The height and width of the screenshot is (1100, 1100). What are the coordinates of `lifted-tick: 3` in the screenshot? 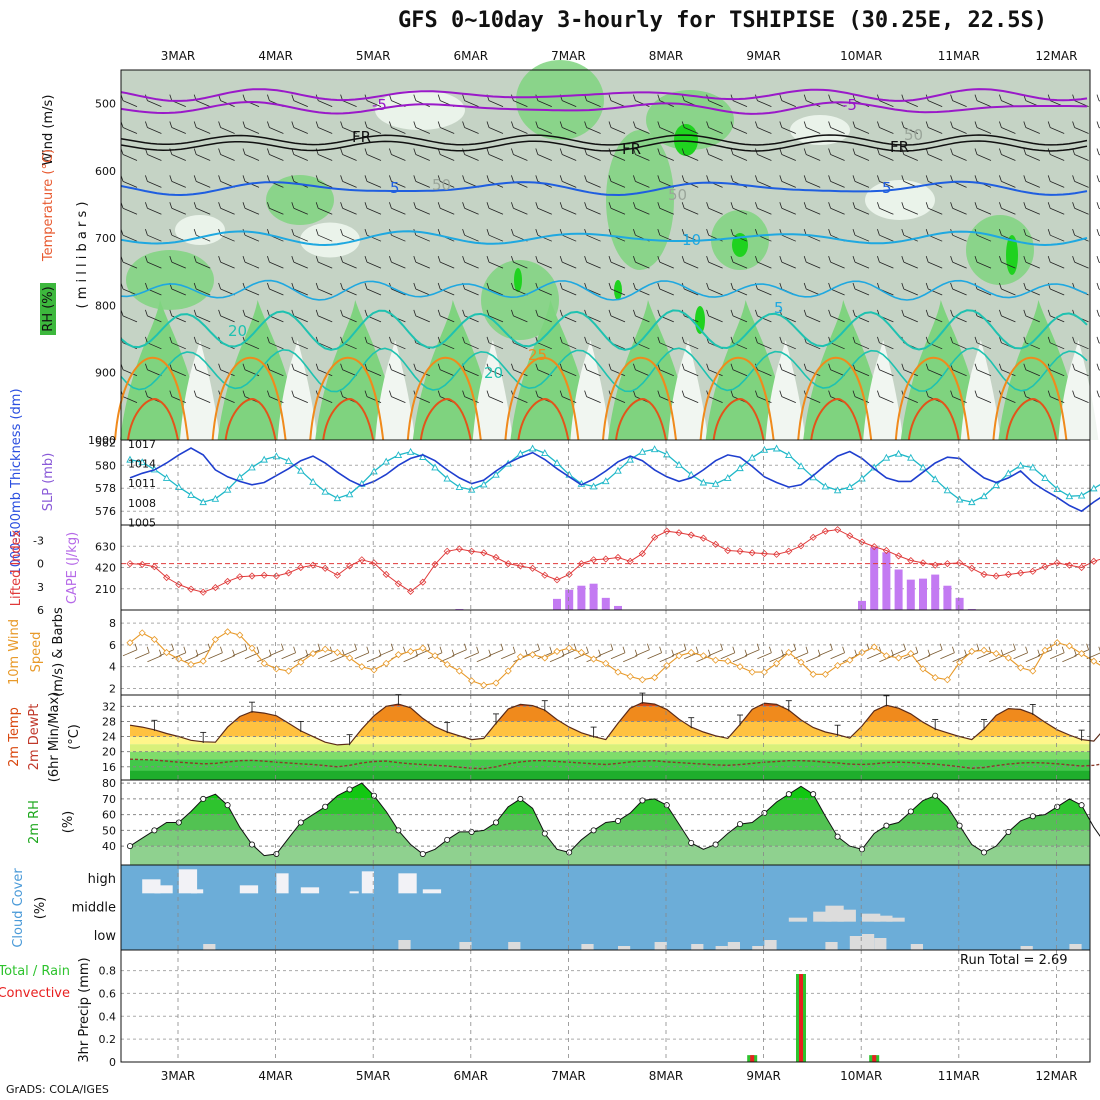 It's located at (40, 587).